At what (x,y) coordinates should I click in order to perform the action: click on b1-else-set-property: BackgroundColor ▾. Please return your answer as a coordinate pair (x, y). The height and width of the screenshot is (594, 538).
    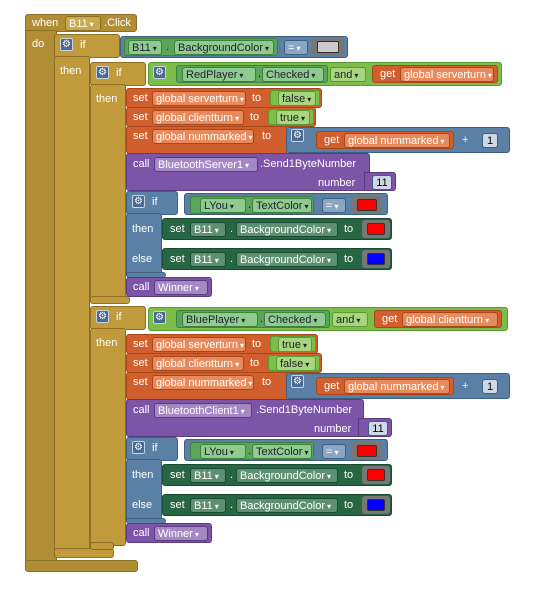
    Looking at the image, I should click on (287, 259).